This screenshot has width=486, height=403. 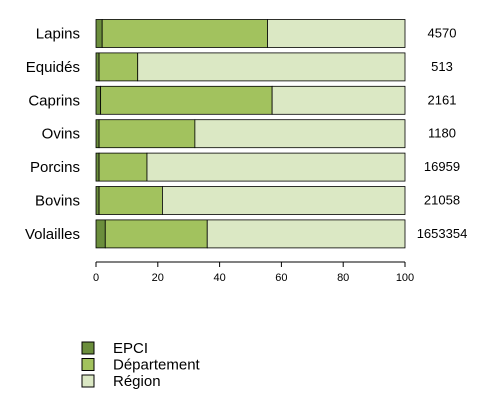 I want to click on x-tick-label: 60, so click(x=281, y=278).